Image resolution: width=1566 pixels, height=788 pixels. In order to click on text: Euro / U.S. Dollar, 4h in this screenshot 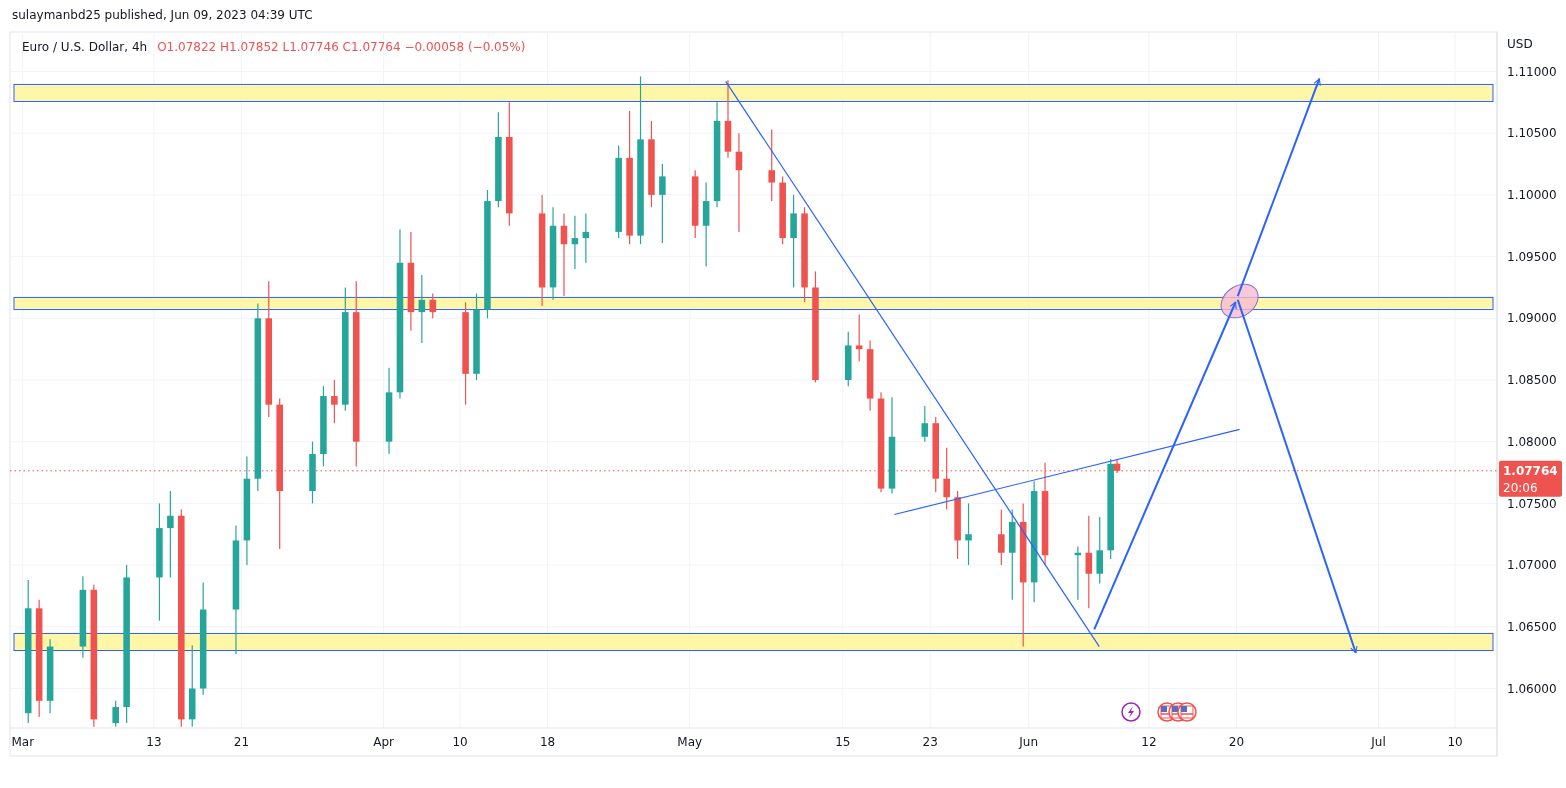, I will do `click(85, 47)`.